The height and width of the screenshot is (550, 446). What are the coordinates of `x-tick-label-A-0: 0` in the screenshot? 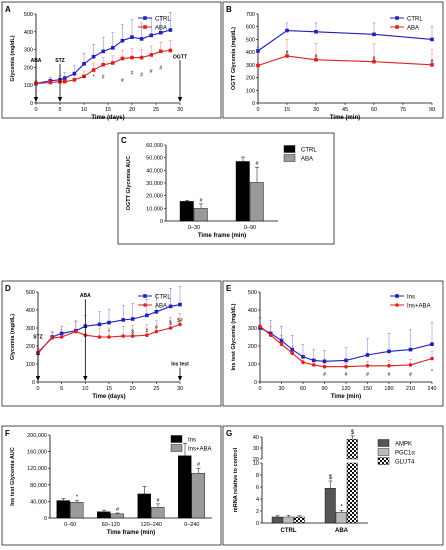 It's located at (35, 110).